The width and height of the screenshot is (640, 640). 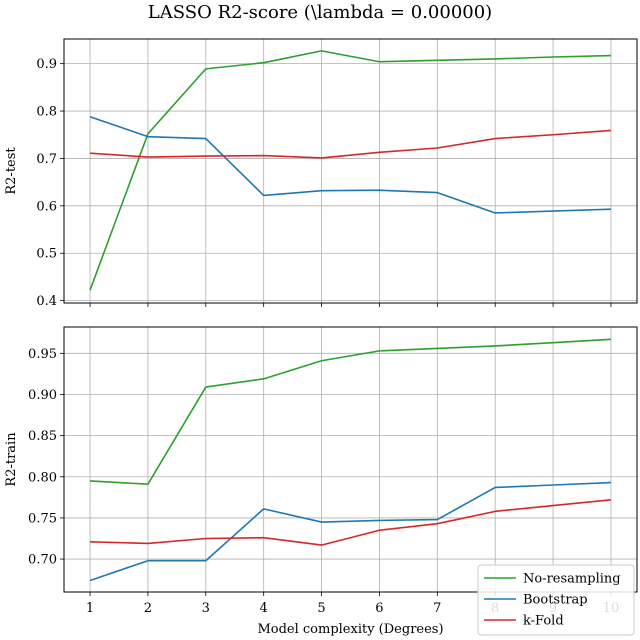 I want to click on x-tick-label: 4, so click(x=264, y=608).